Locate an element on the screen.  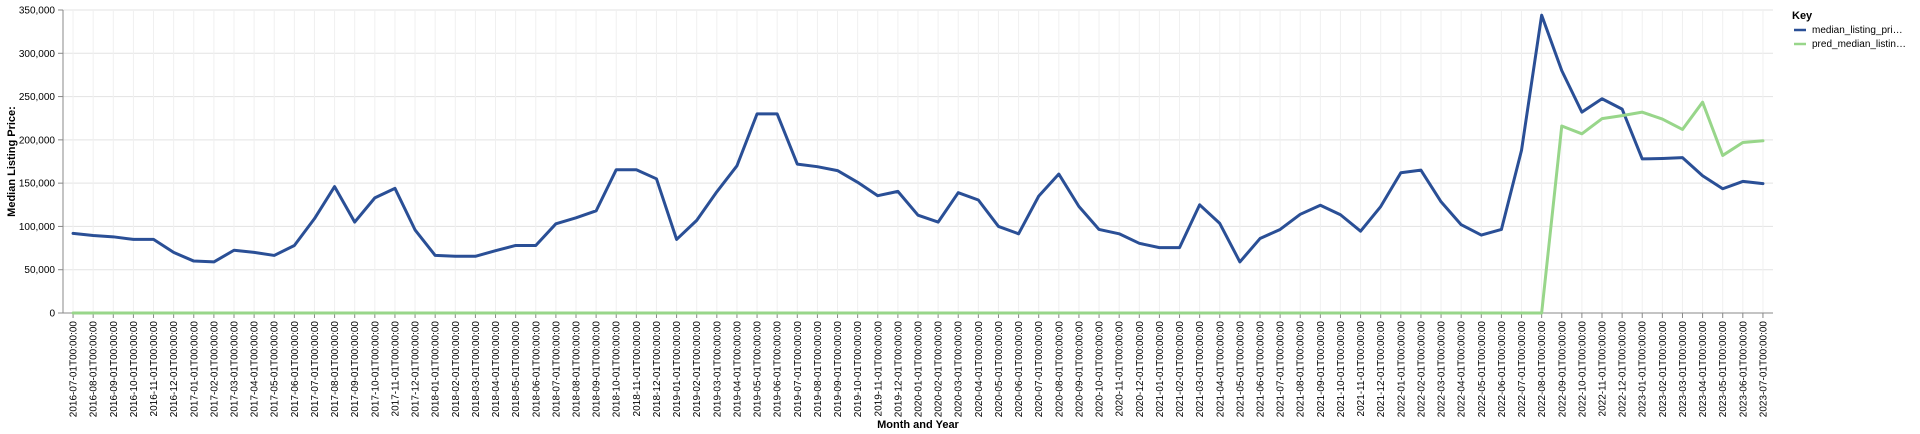
x-tick-label: 2020-01-01T00:00:00 is located at coordinates (919, 369).